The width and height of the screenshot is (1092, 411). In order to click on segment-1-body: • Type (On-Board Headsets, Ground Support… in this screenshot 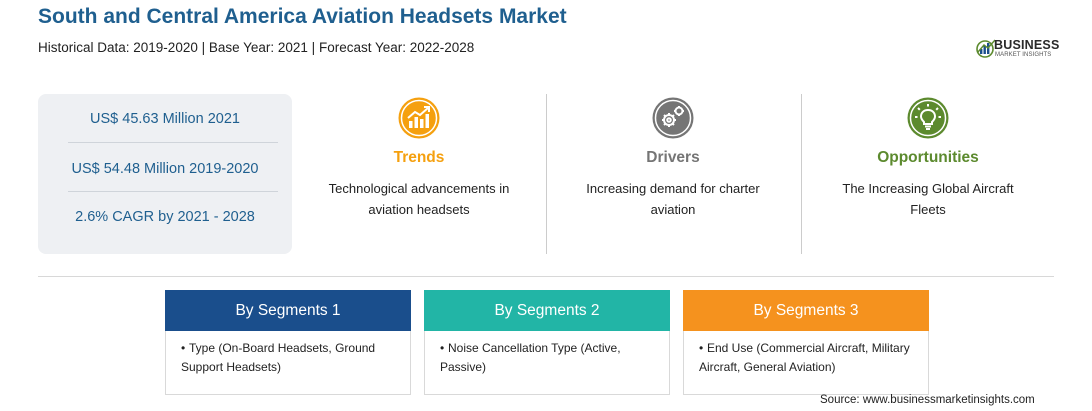, I will do `click(294, 358)`.